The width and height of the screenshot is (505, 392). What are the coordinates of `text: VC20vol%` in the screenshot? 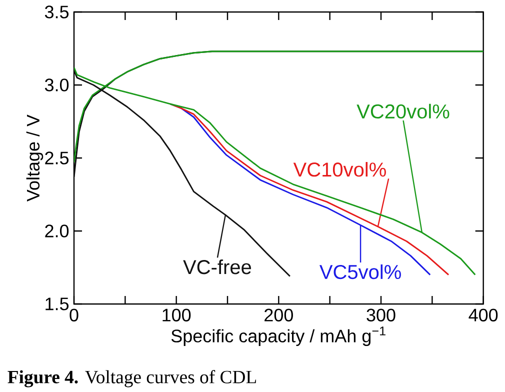 It's located at (403, 111).